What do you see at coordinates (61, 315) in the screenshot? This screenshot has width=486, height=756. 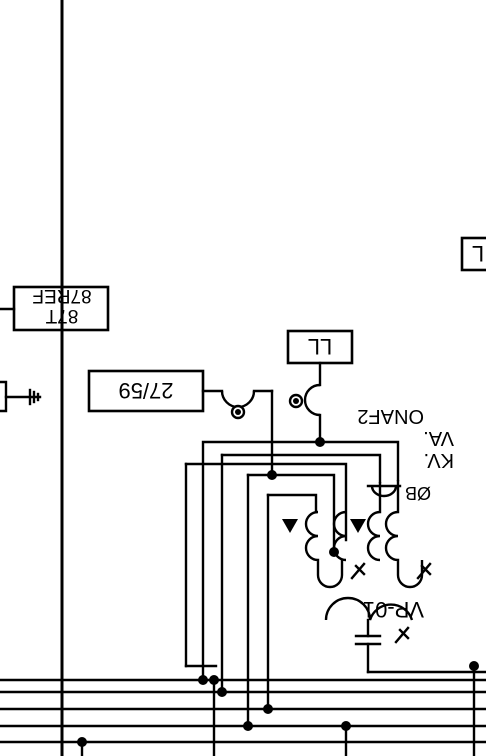 I see `relay-87t-label: 87T` at bounding box center [61, 315].